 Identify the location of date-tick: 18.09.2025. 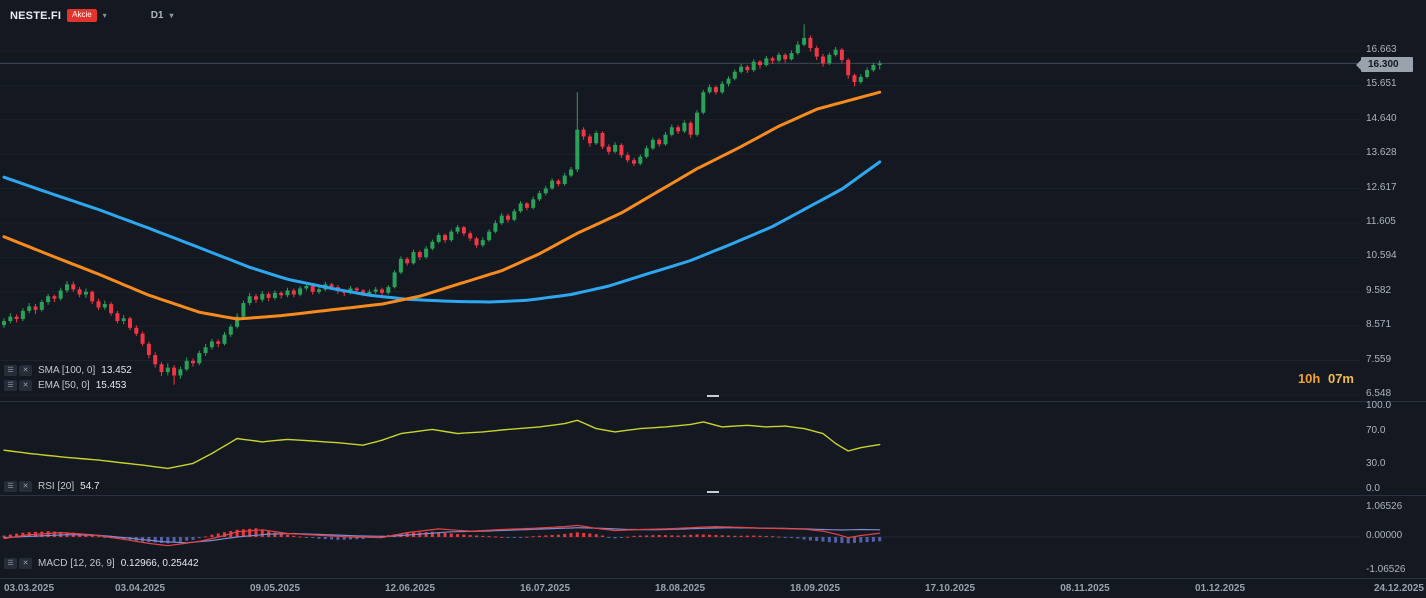
(815, 588).